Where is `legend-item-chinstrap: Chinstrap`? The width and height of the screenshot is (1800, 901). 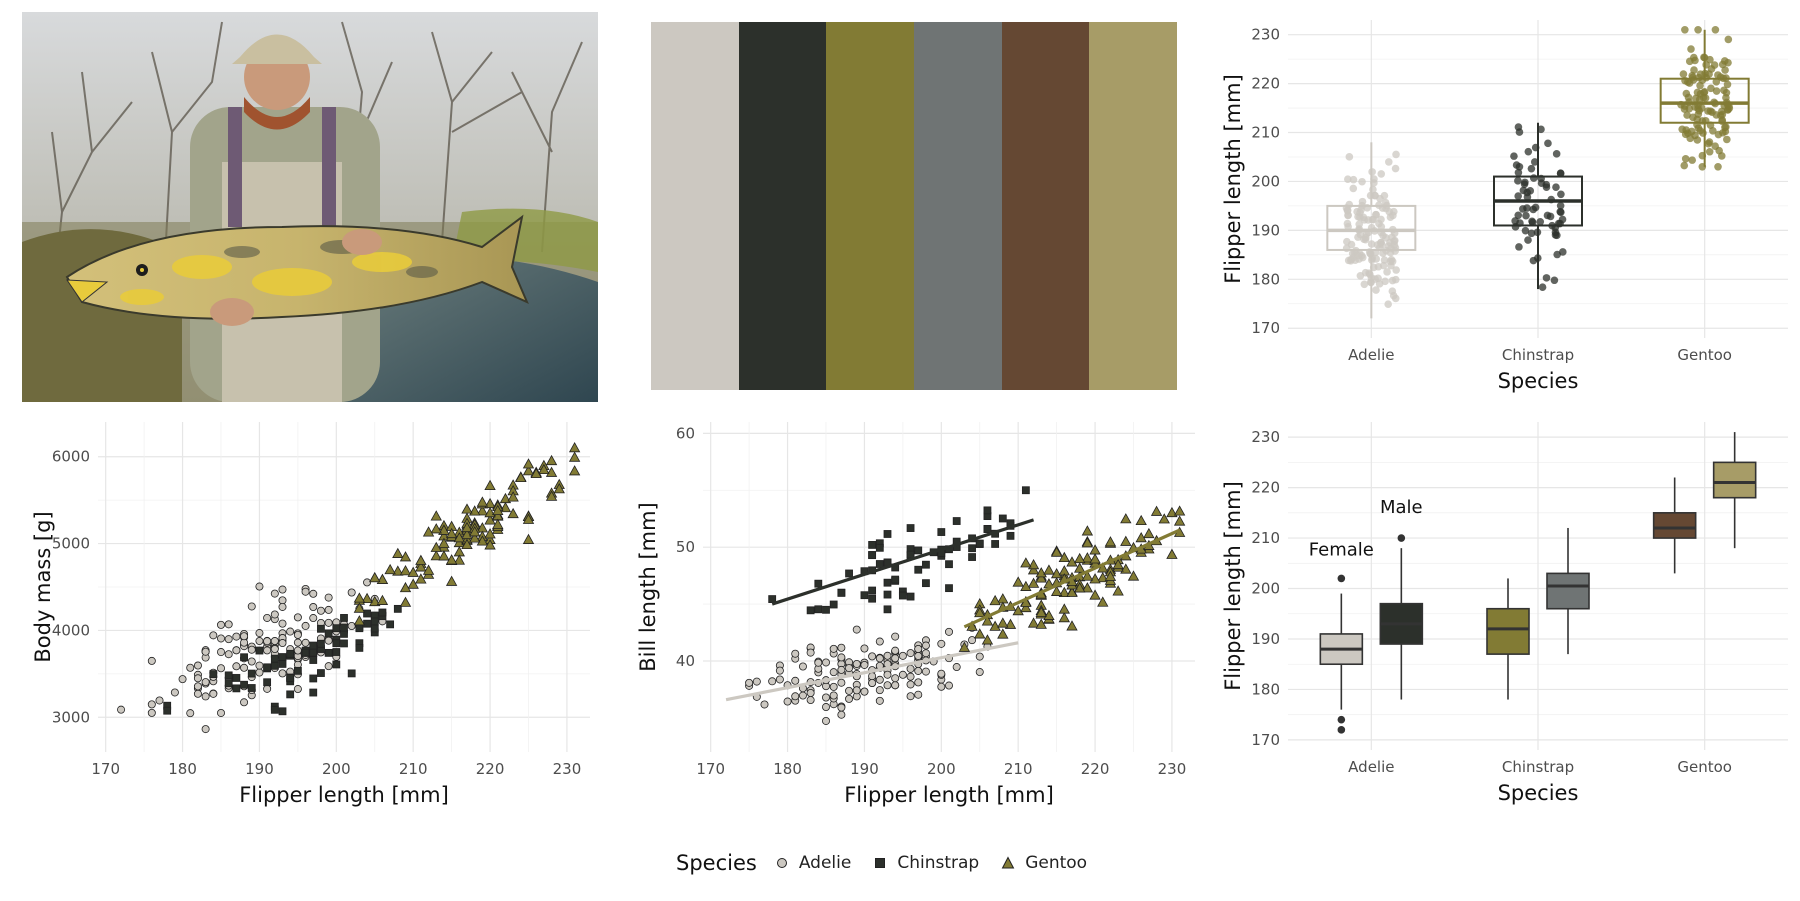 legend-item-chinstrap: Chinstrap is located at coordinates (926, 863).